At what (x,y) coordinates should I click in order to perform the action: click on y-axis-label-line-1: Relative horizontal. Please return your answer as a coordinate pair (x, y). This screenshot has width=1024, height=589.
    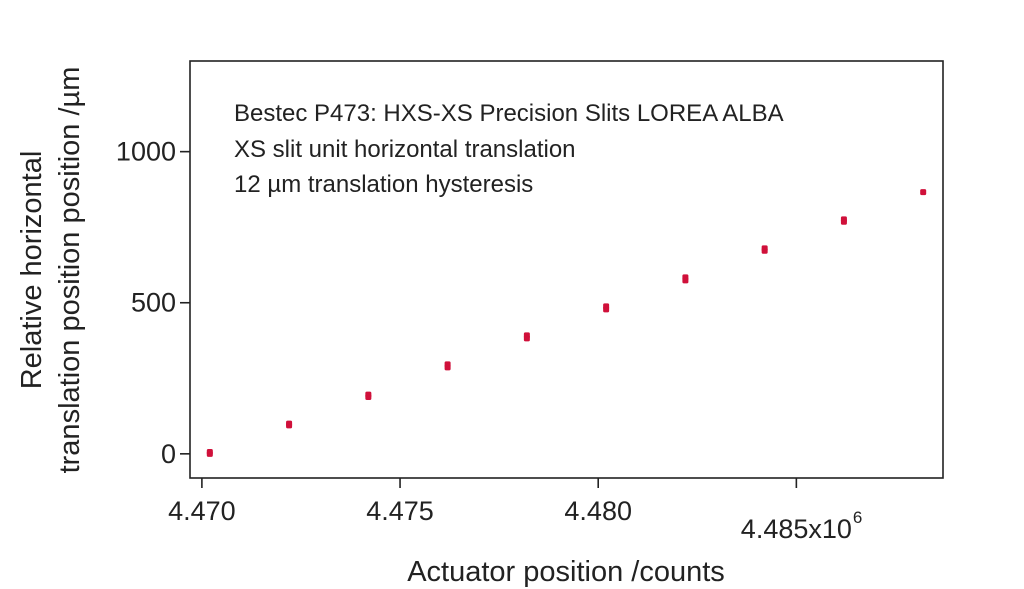
    Looking at the image, I should click on (32, 270).